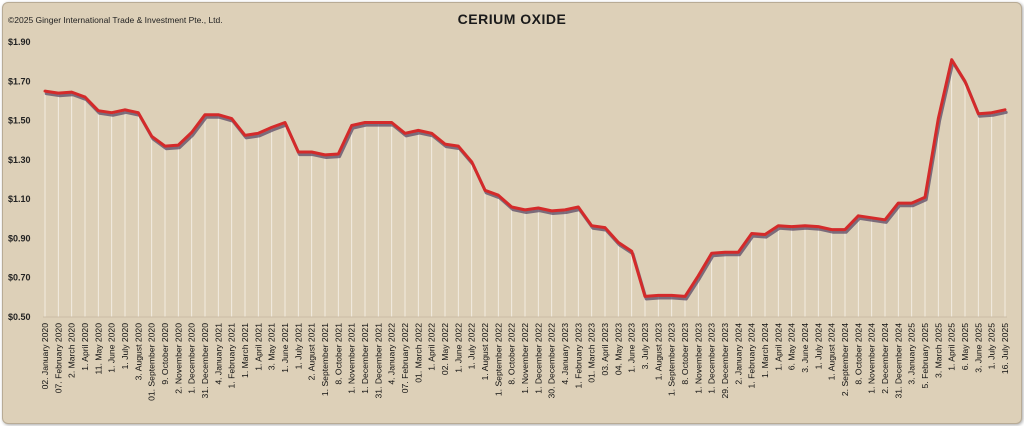  What do you see at coordinates (858, 354) in the screenshot?
I see `x-tick-label: 8. October 2024` at bounding box center [858, 354].